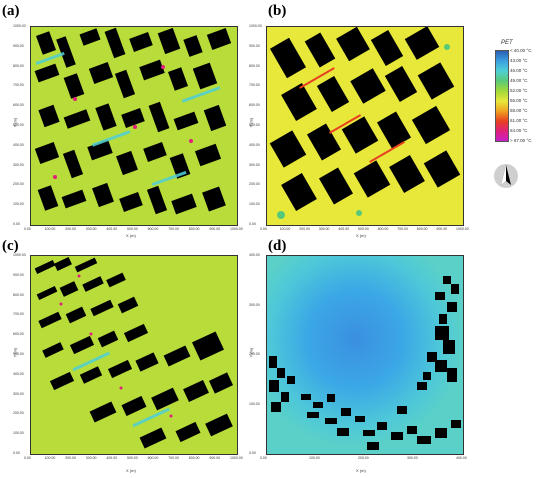 The height and width of the screenshot is (478, 550). Describe the element at coordinates (519, 90) in the screenshot. I see `legend-entry-label: 52.00 °C` at that location.